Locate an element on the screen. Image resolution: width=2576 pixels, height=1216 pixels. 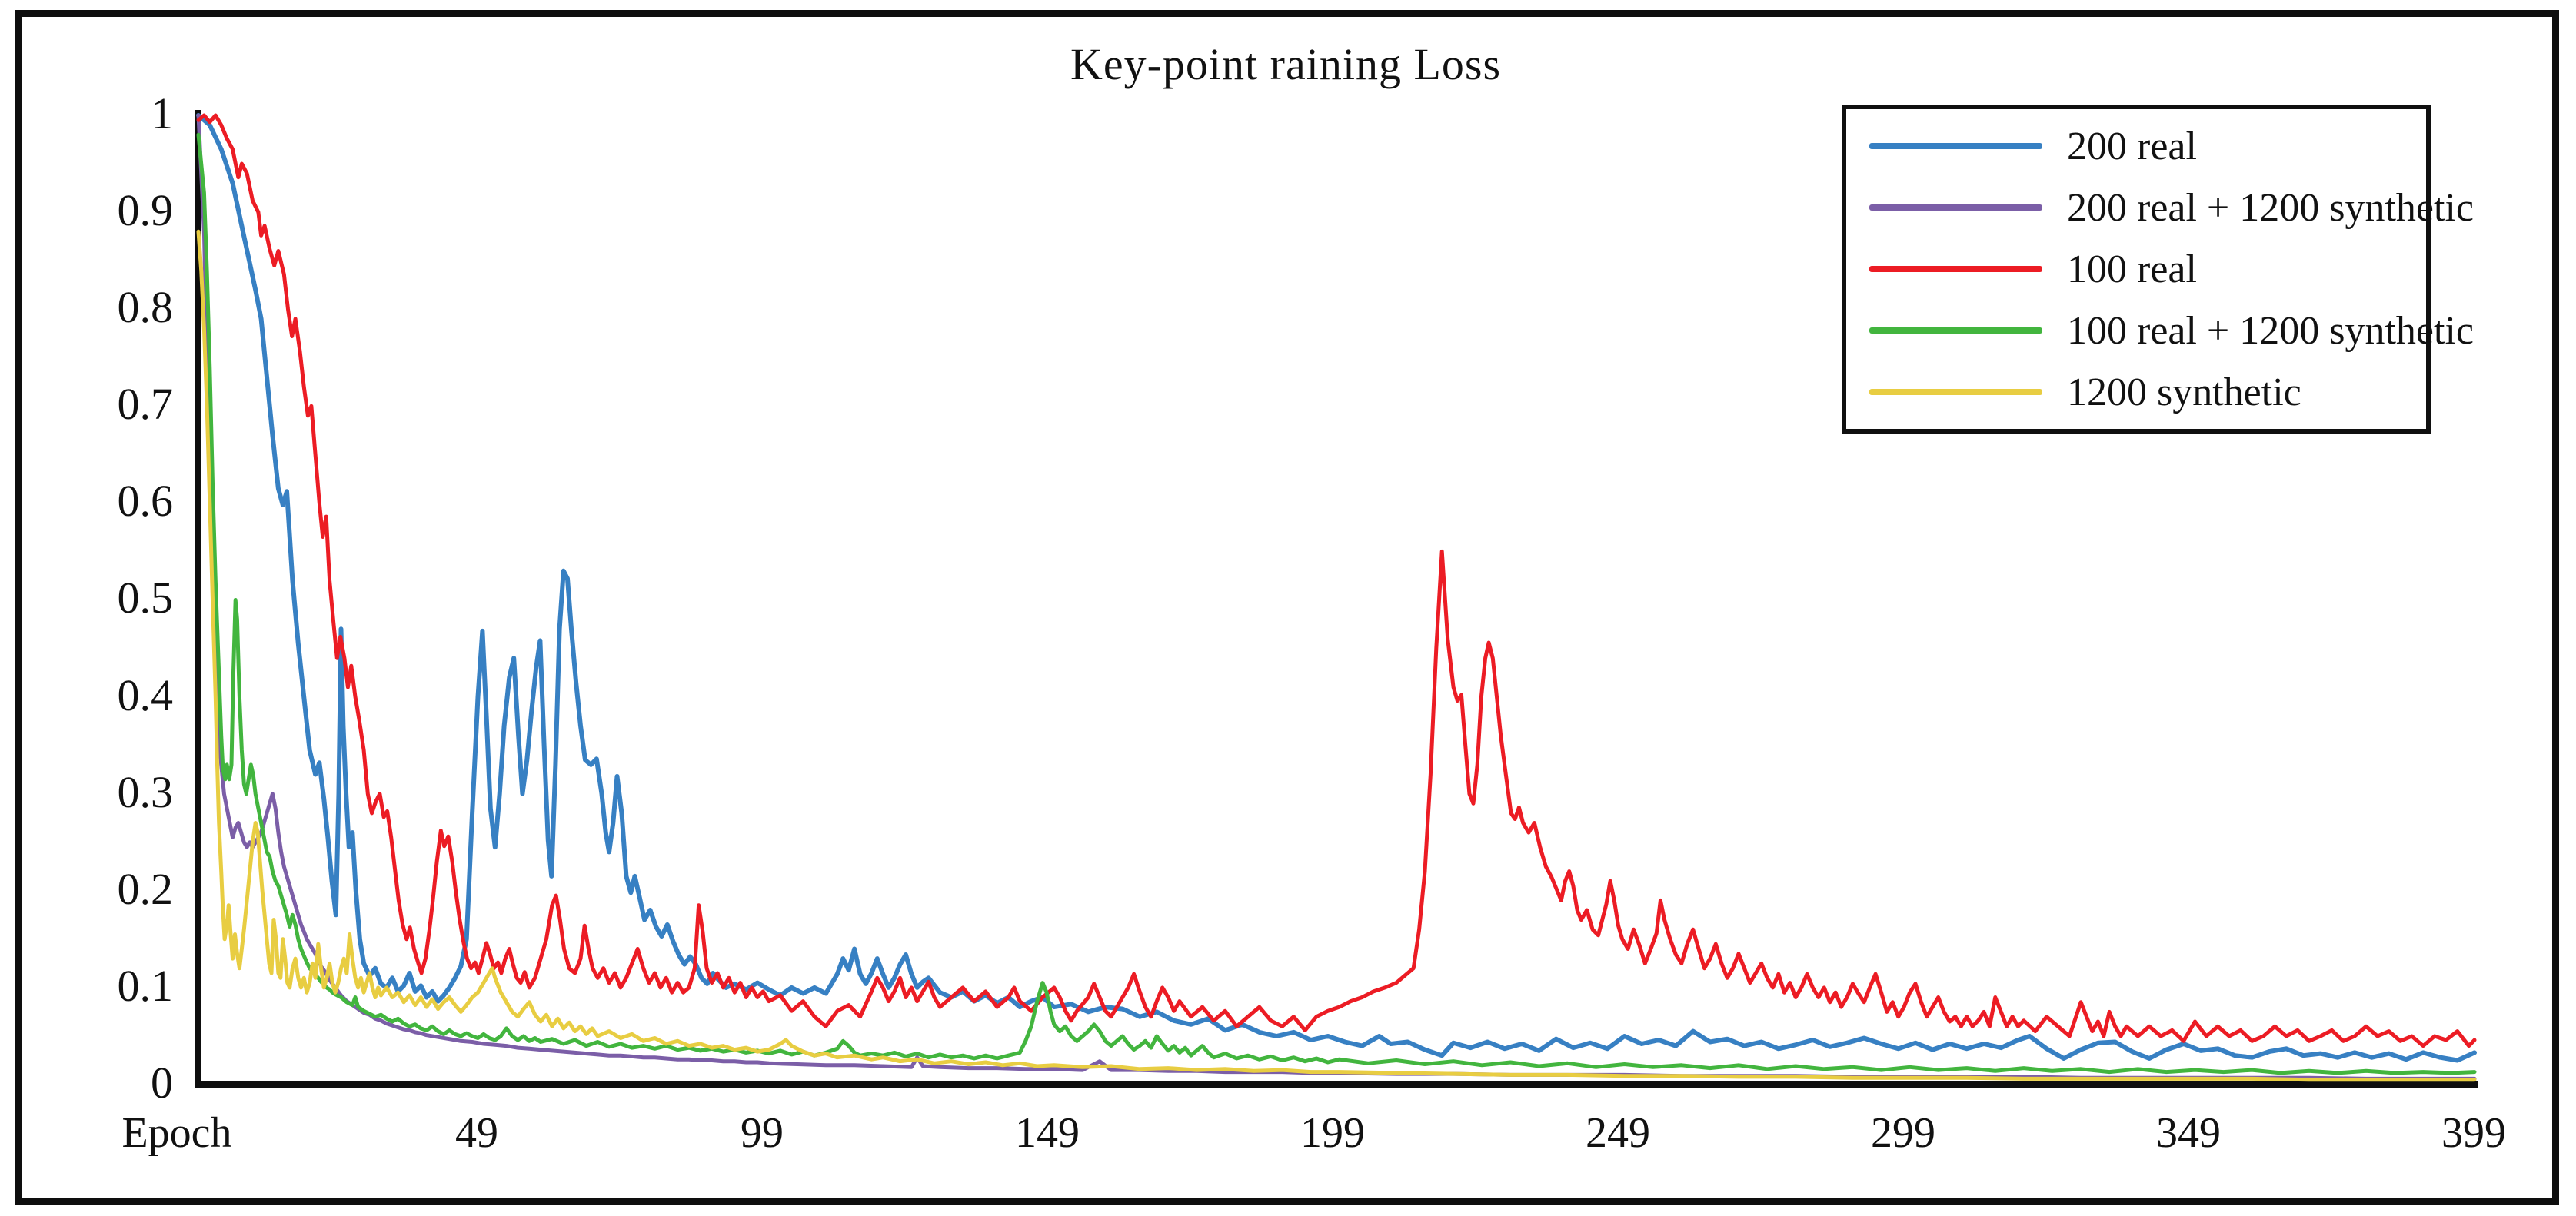
x-tick-label: 299 is located at coordinates (1903, 1133).